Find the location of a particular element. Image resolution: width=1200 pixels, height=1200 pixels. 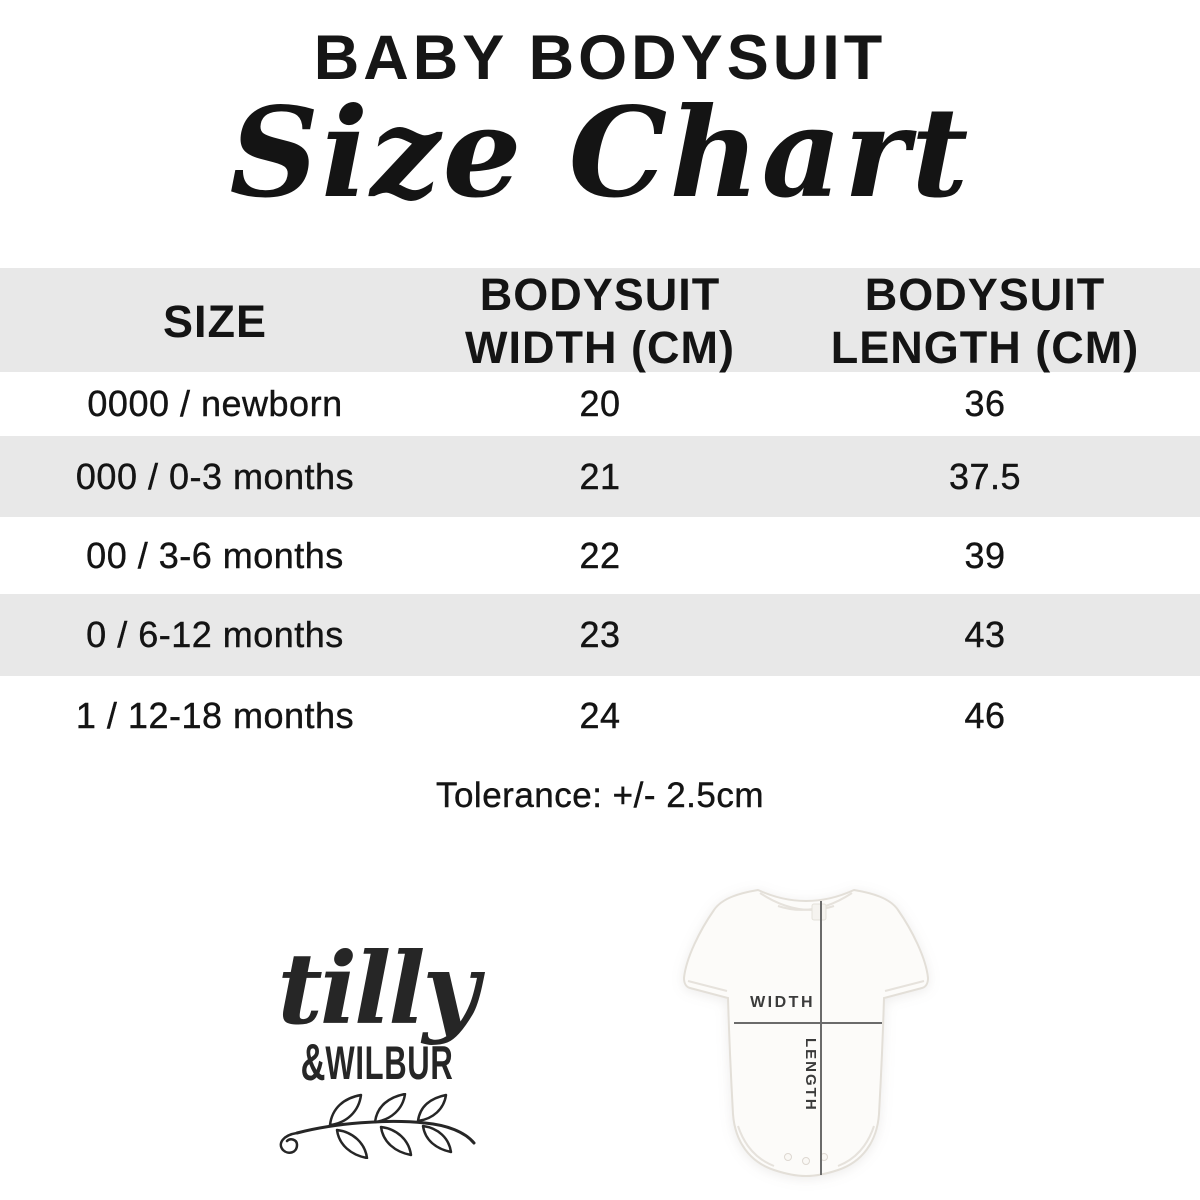

sleeve-hem-right is located at coordinates (904, 986).